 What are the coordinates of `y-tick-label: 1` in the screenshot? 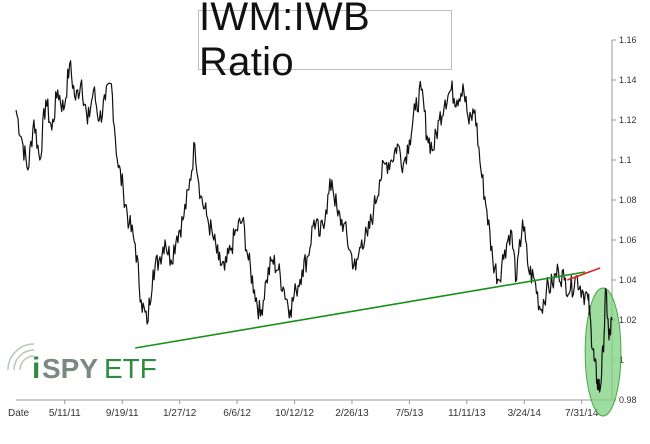 It's located at (621, 360).